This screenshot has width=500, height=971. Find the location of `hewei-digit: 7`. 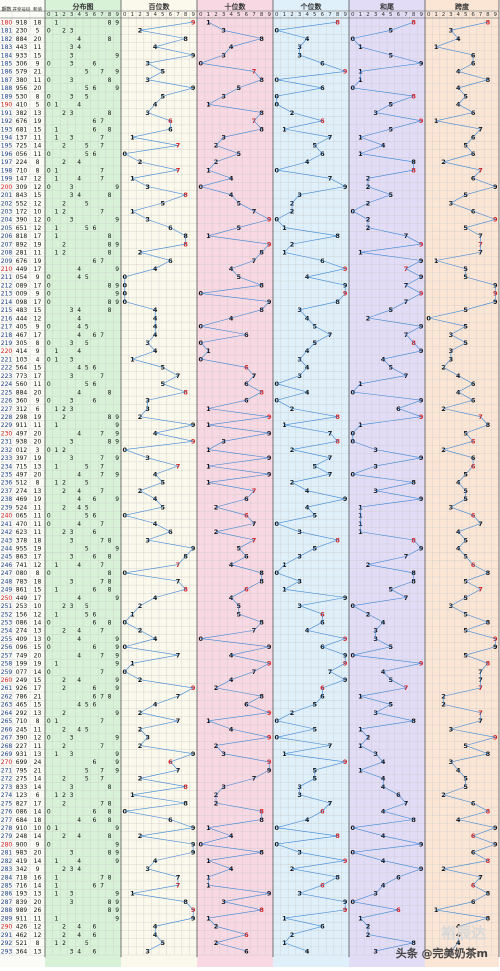

hewei-digit: 7 is located at coordinates (406, 598).